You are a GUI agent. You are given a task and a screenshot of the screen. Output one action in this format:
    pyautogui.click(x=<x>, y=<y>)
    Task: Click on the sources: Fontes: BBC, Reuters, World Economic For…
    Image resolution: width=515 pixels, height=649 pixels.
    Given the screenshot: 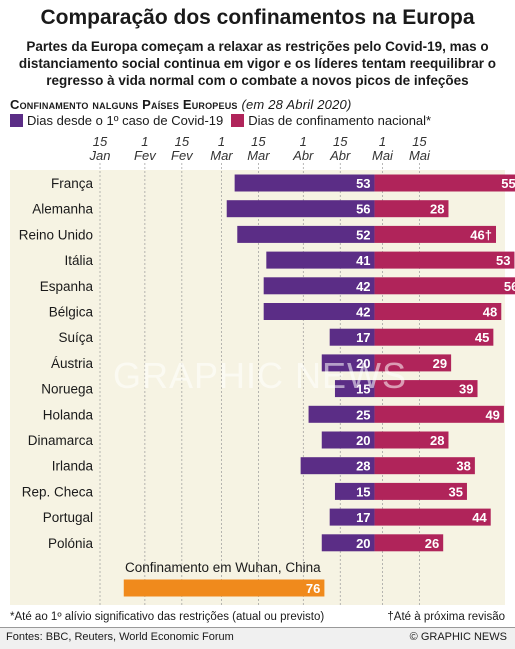 What is the action you would take?
    pyautogui.click(x=120, y=637)
    